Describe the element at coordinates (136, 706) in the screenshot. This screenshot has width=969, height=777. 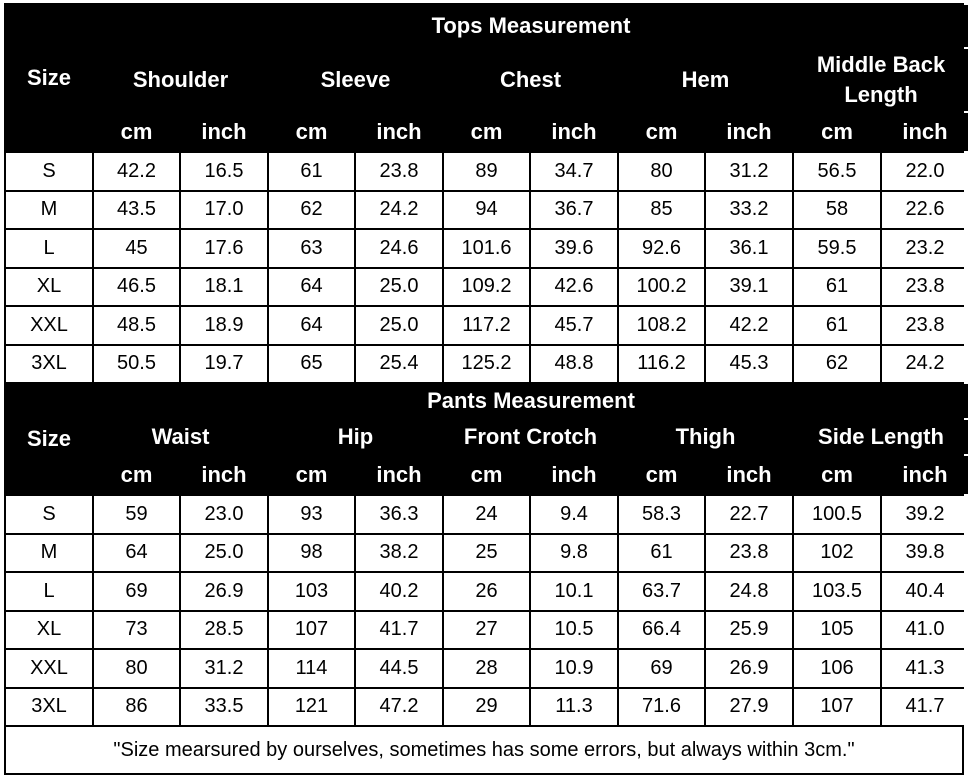
I see `pants-value-cell: 86` at that location.